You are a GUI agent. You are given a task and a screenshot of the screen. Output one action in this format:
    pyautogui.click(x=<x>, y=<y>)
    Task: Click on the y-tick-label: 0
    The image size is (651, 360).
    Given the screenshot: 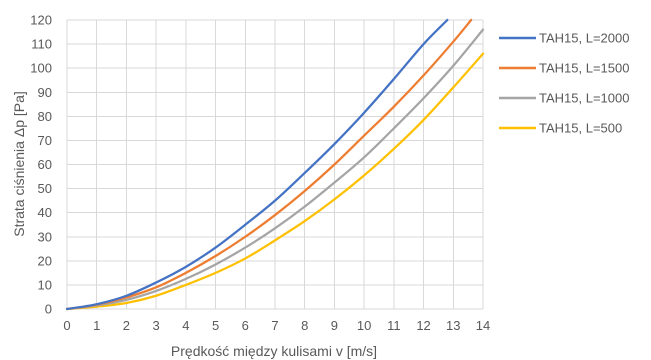 What is the action you would take?
    pyautogui.click(x=48, y=309)
    